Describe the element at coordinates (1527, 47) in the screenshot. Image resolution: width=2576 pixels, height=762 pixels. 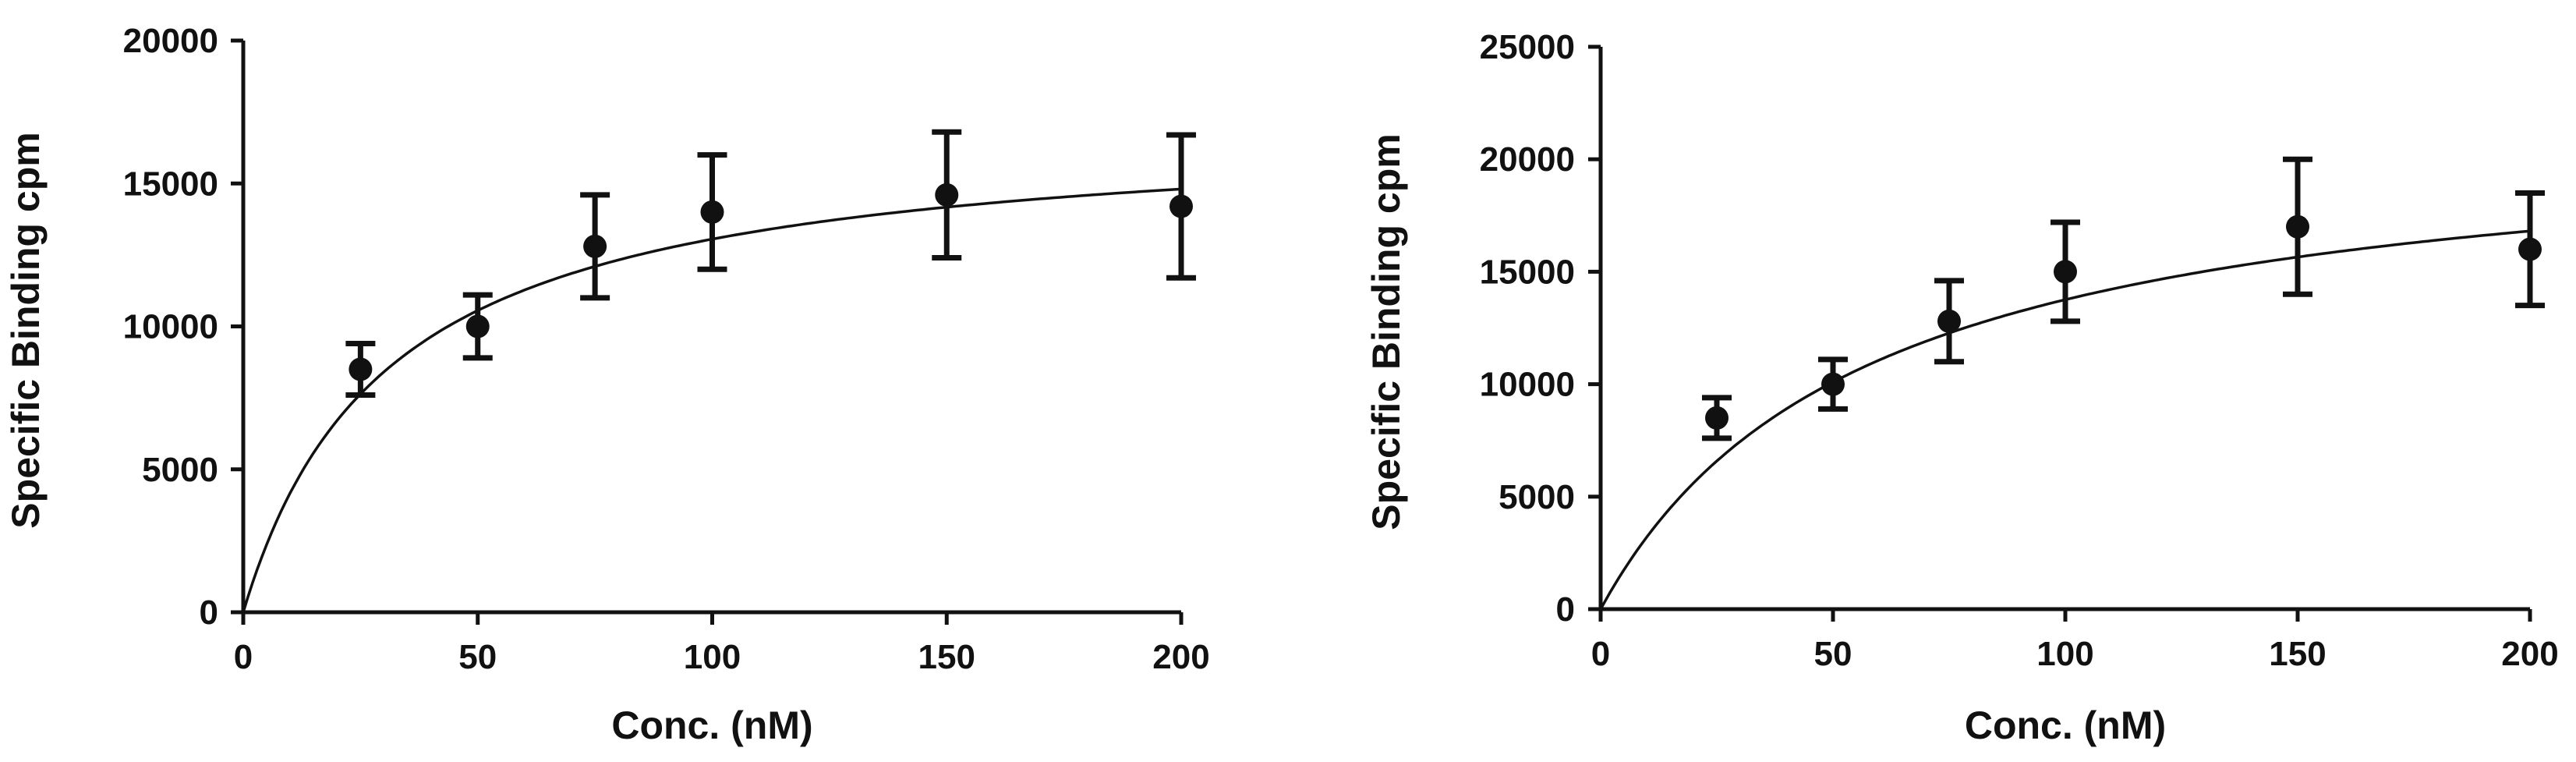
I see `y-tick-label: 25000` at that location.